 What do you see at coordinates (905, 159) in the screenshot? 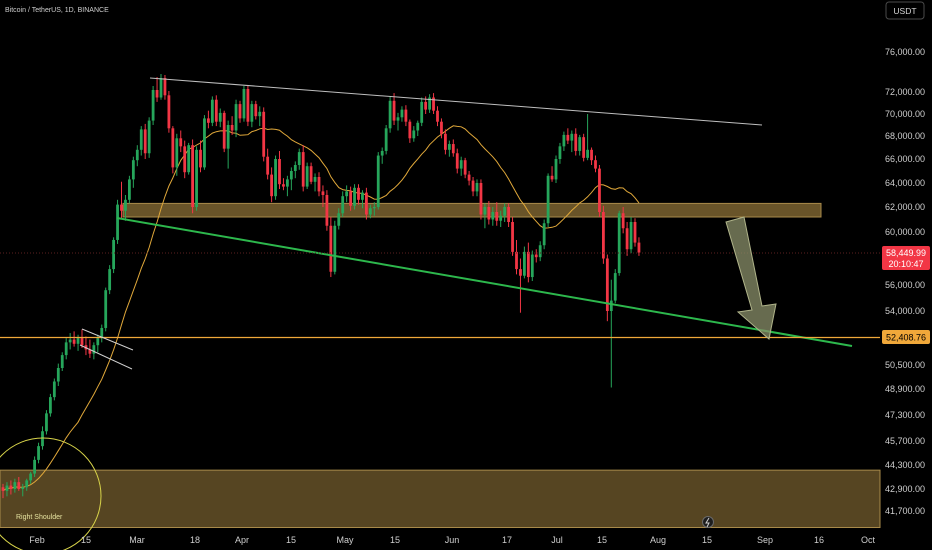
I see `price-tick-label: 66,000.00` at bounding box center [905, 159].